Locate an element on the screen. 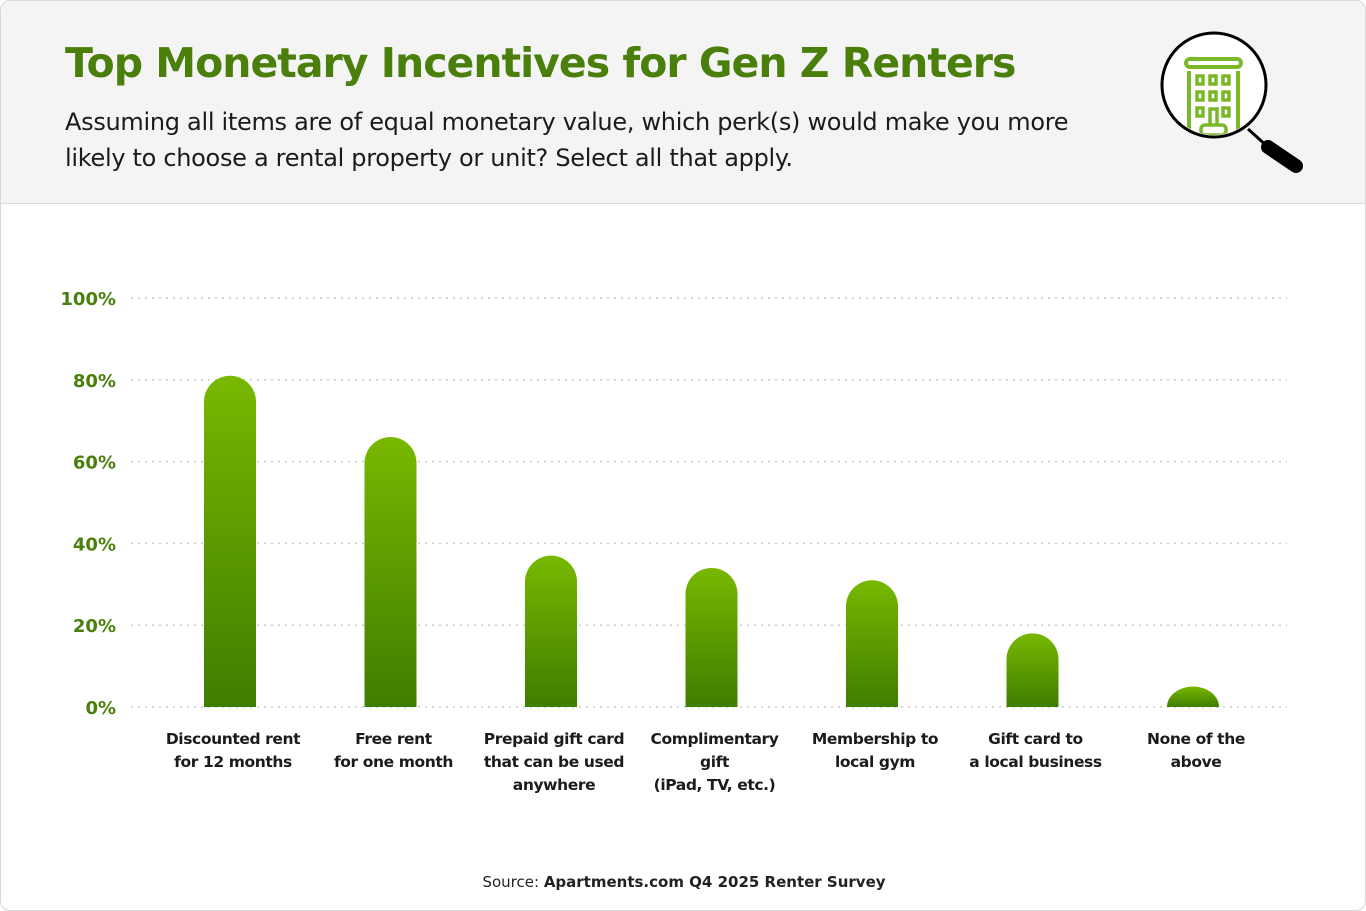 This screenshot has height=911, width=1366. y-tick-label: 20% is located at coordinates (94, 626).